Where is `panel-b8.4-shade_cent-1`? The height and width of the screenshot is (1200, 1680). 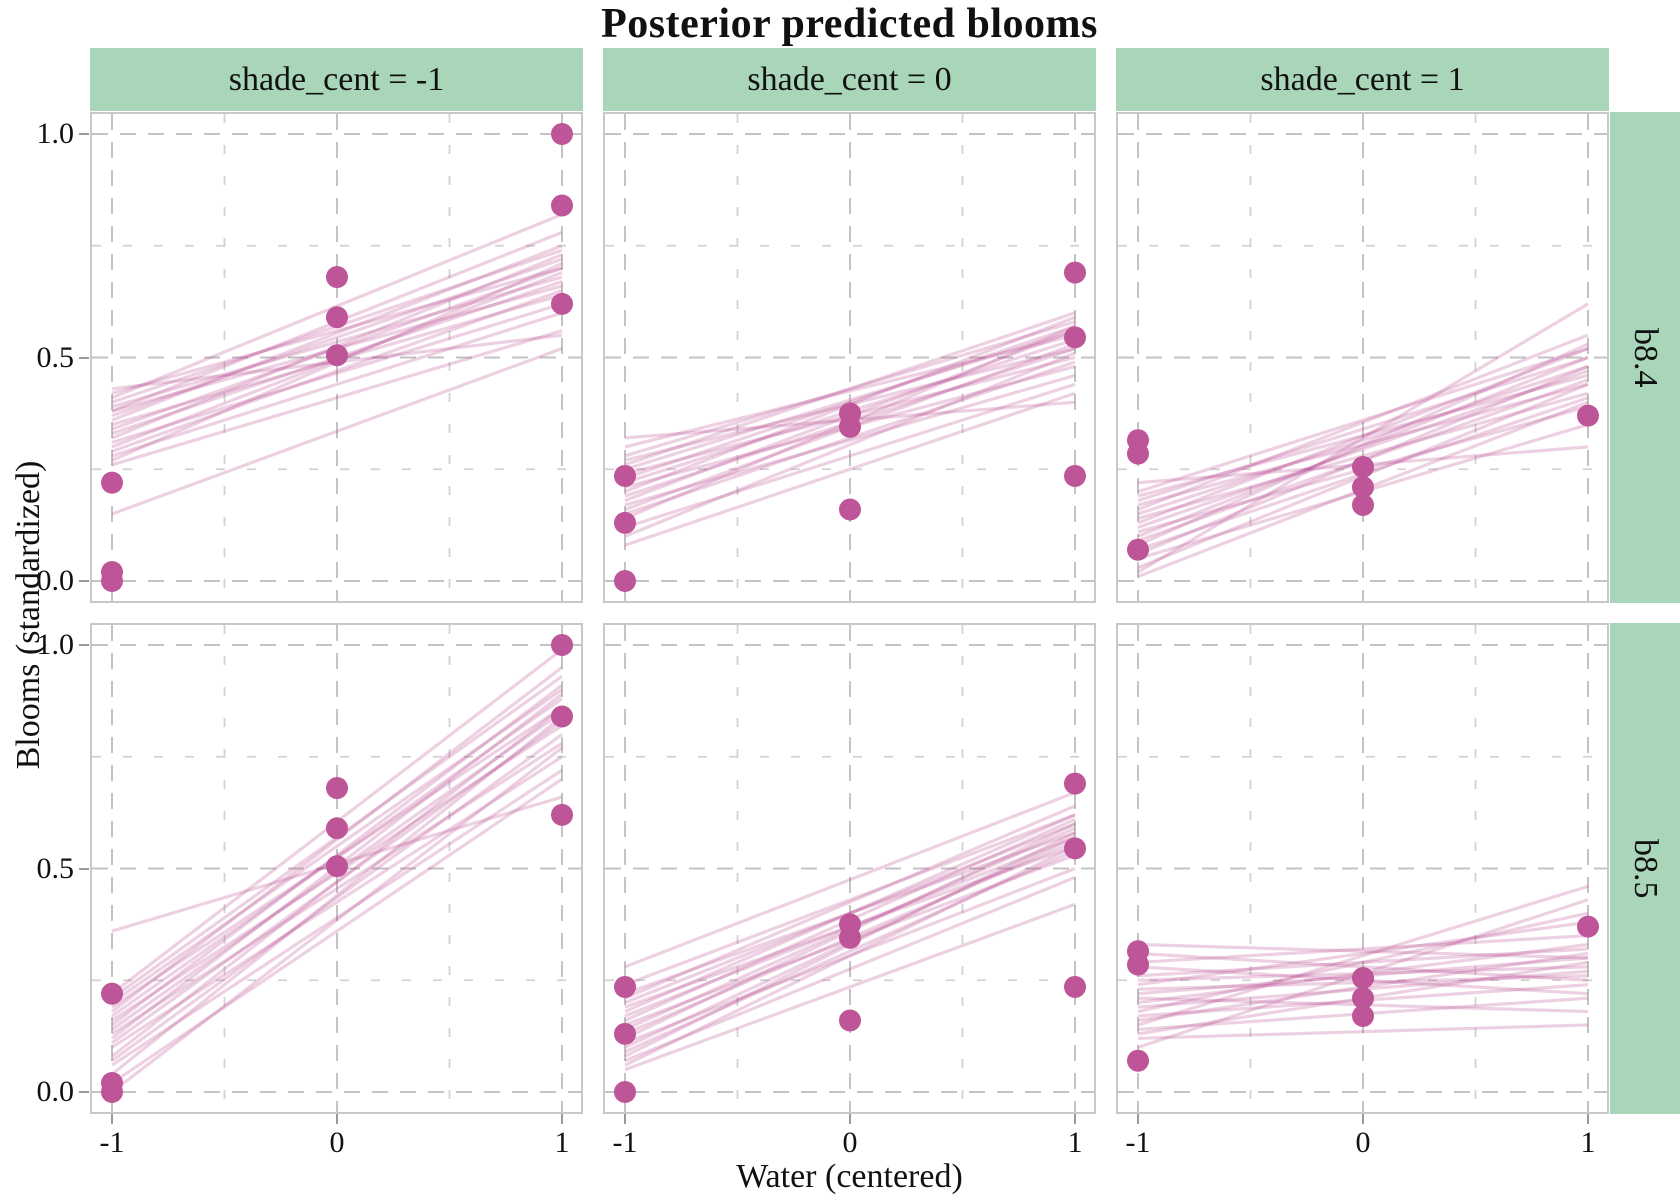 panel-b8.4-shade_cent-1 is located at coordinates (336, 357).